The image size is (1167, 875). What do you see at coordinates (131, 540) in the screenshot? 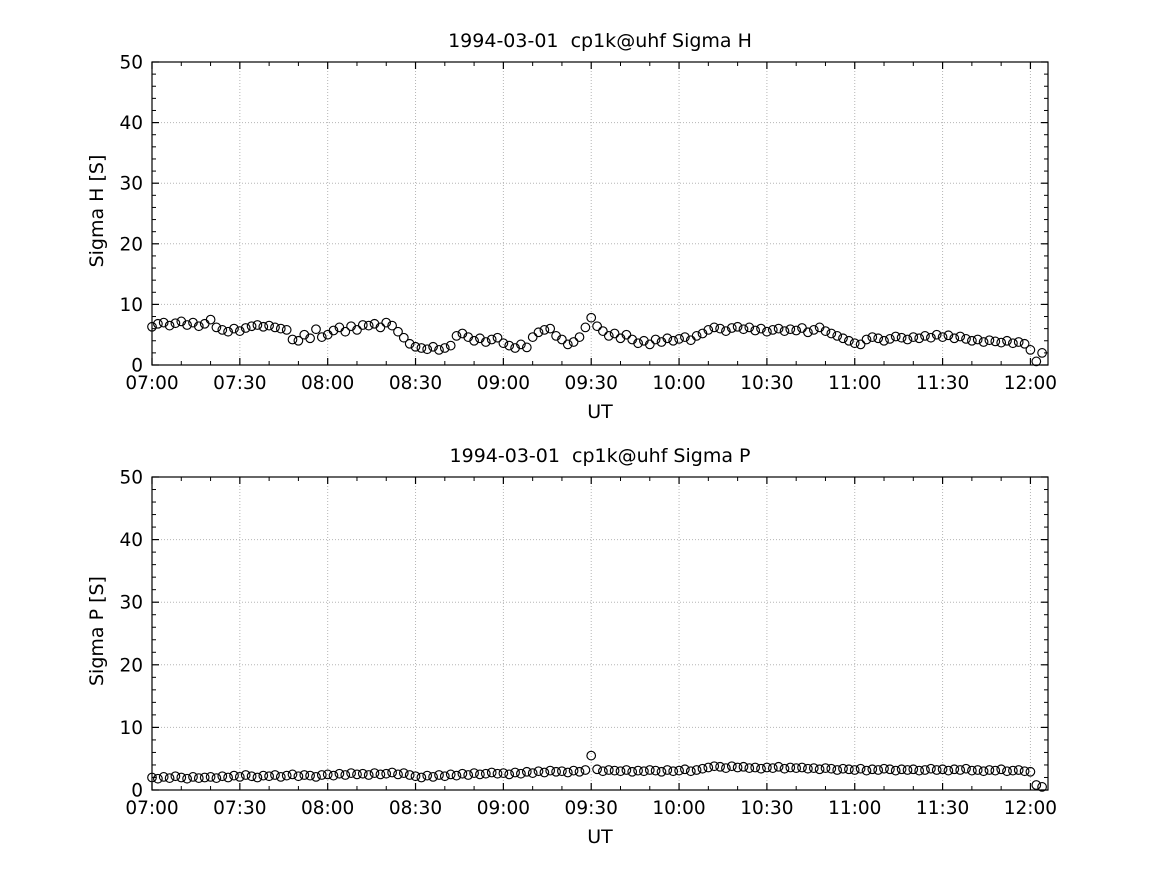
I see `y-tick-label: 40` at bounding box center [131, 540].